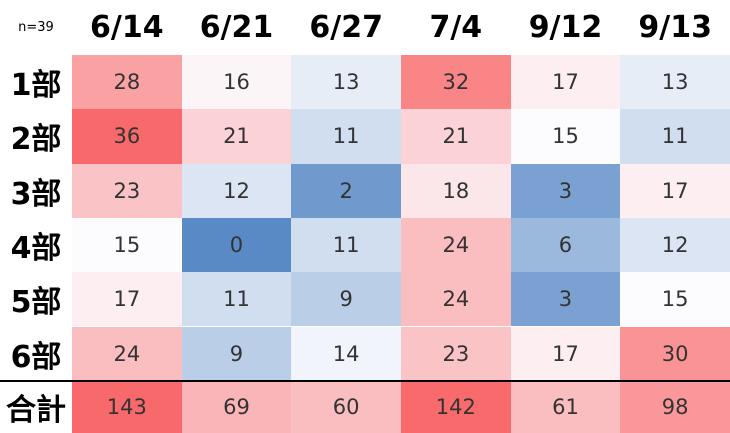 The image size is (730, 433). Describe the element at coordinates (36, 303) in the screenshot. I see `row-label: 5部` at that location.